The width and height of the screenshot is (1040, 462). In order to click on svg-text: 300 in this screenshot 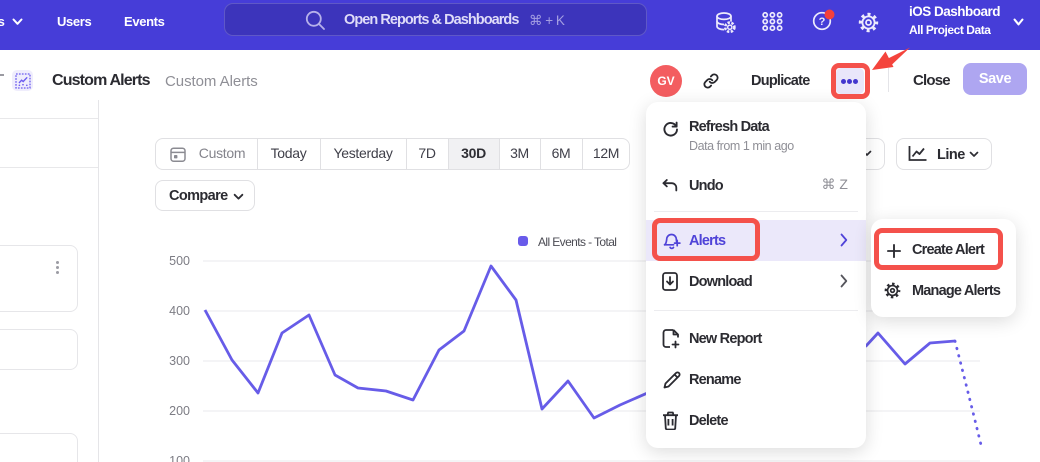, I will do `click(179, 361)`.